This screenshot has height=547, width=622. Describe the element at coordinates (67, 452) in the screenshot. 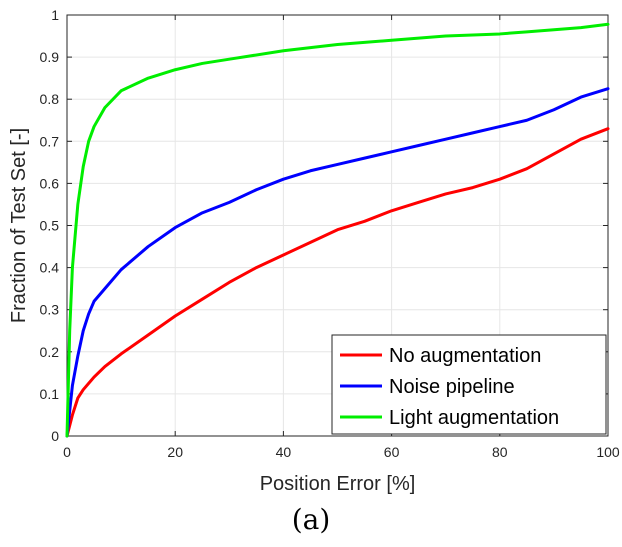

I see `x-tick-label: 0` at that location.